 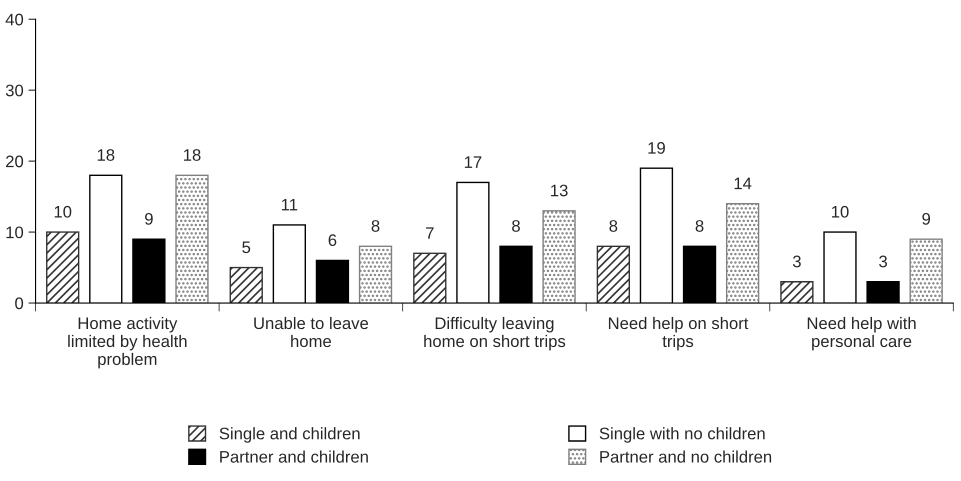 I want to click on data-label: 19, so click(x=656, y=148).